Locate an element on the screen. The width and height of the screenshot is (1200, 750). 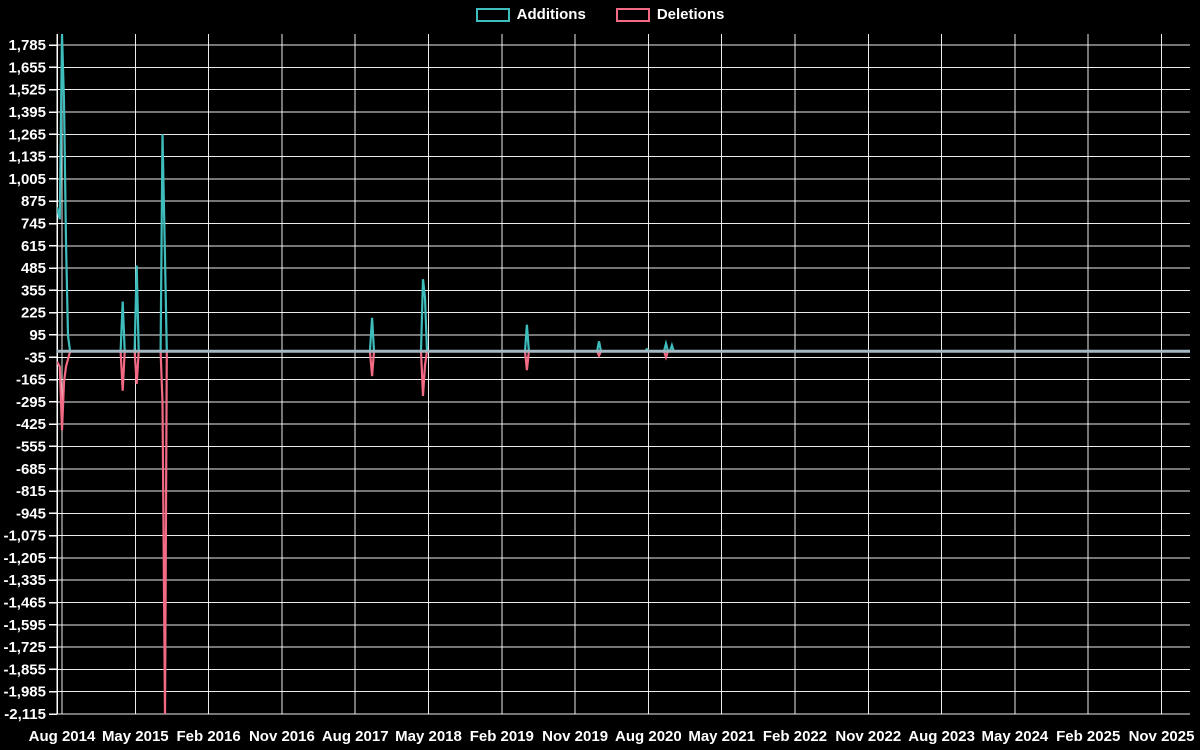
svg-text: -1,335 is located at coordinates (24, 580).